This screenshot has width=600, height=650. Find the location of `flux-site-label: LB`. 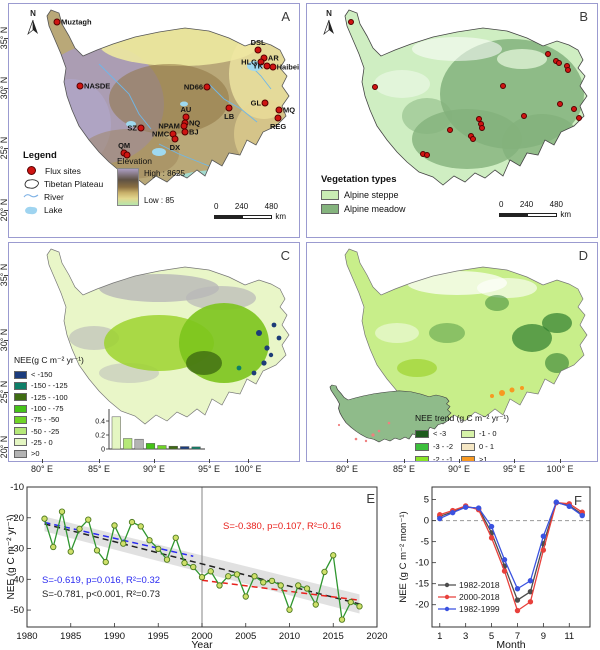

flux-site-label: LB is located at coordinates (229, 116).